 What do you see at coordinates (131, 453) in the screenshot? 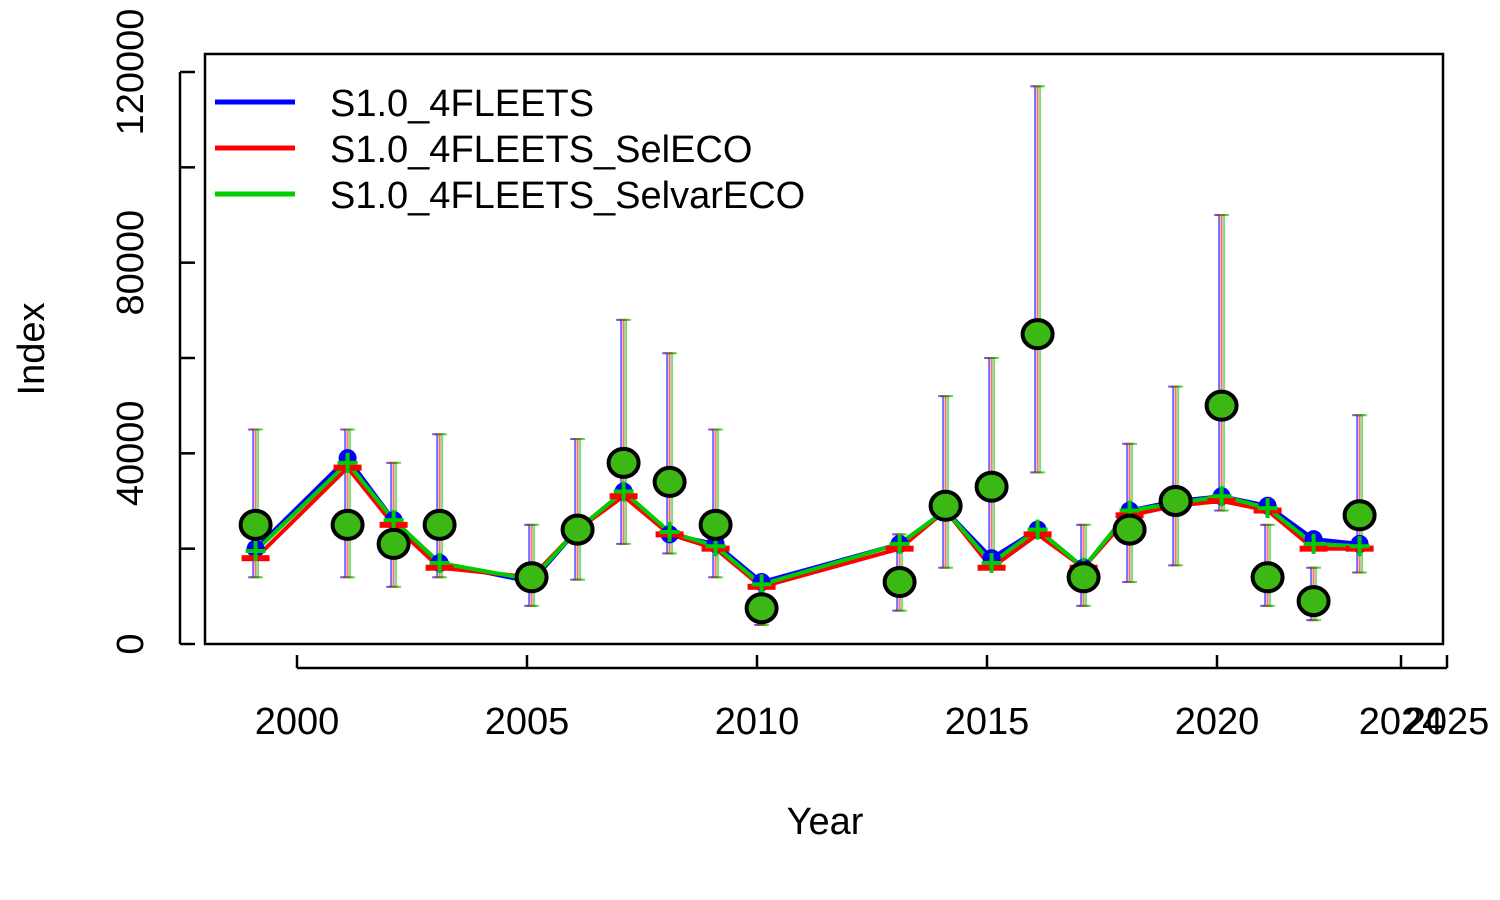
I see `y-tick-label: 40000` at bounding box center [131, 453].